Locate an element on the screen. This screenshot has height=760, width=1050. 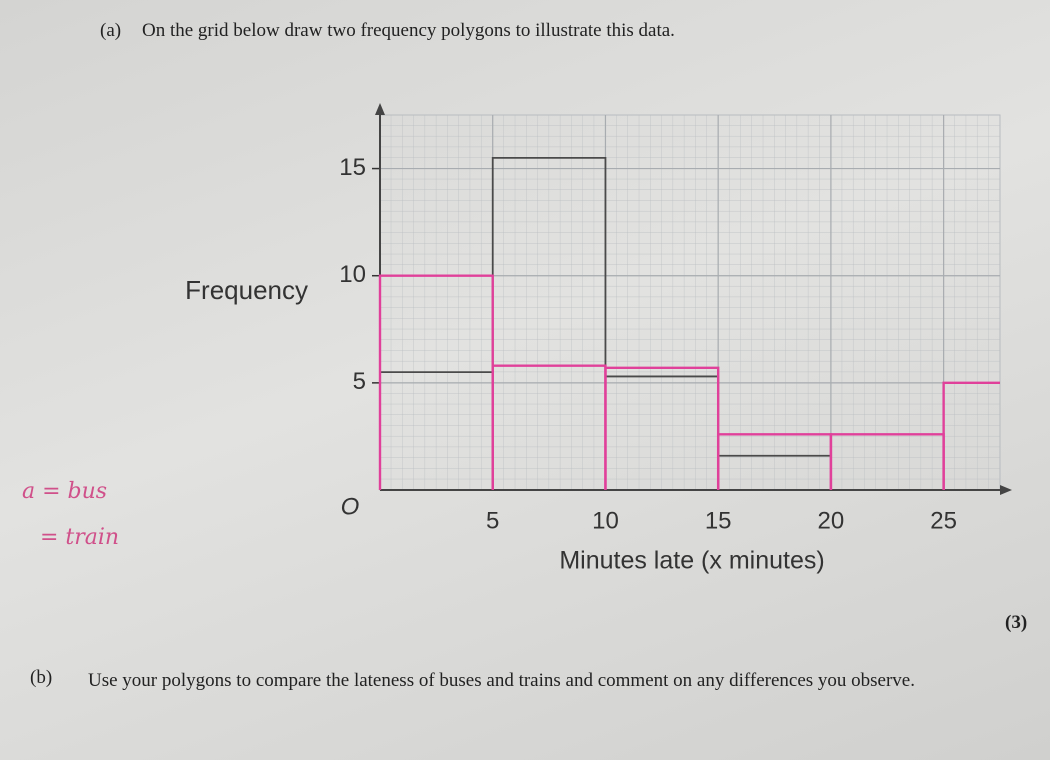
y-axis-label: Frequency is located at coordinates (246, 290).